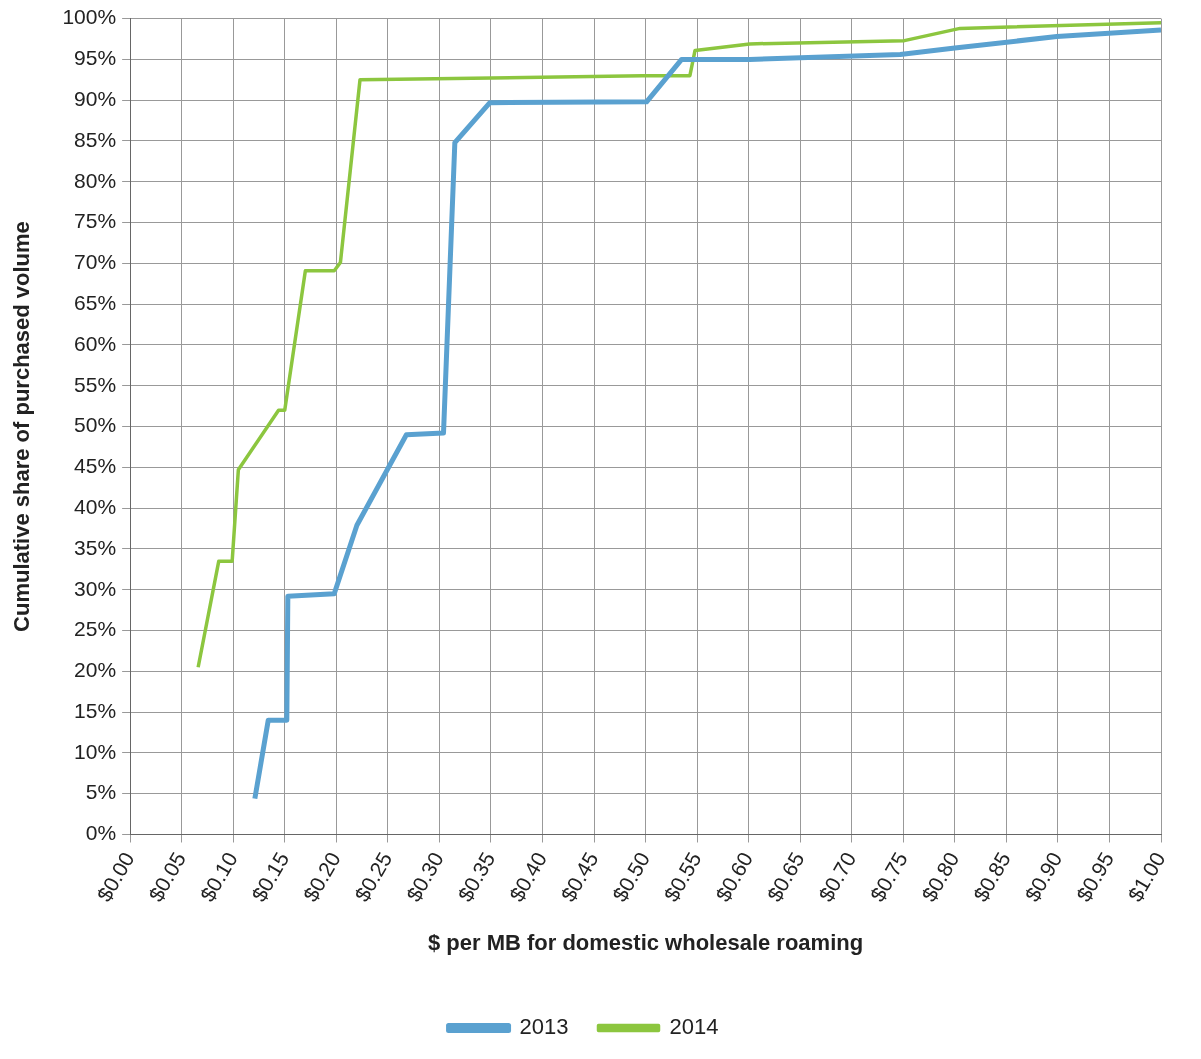 The width and height of the screenshot is (1201, 1059). I want to click on y-tick-label: 0%, so click(101, 833).